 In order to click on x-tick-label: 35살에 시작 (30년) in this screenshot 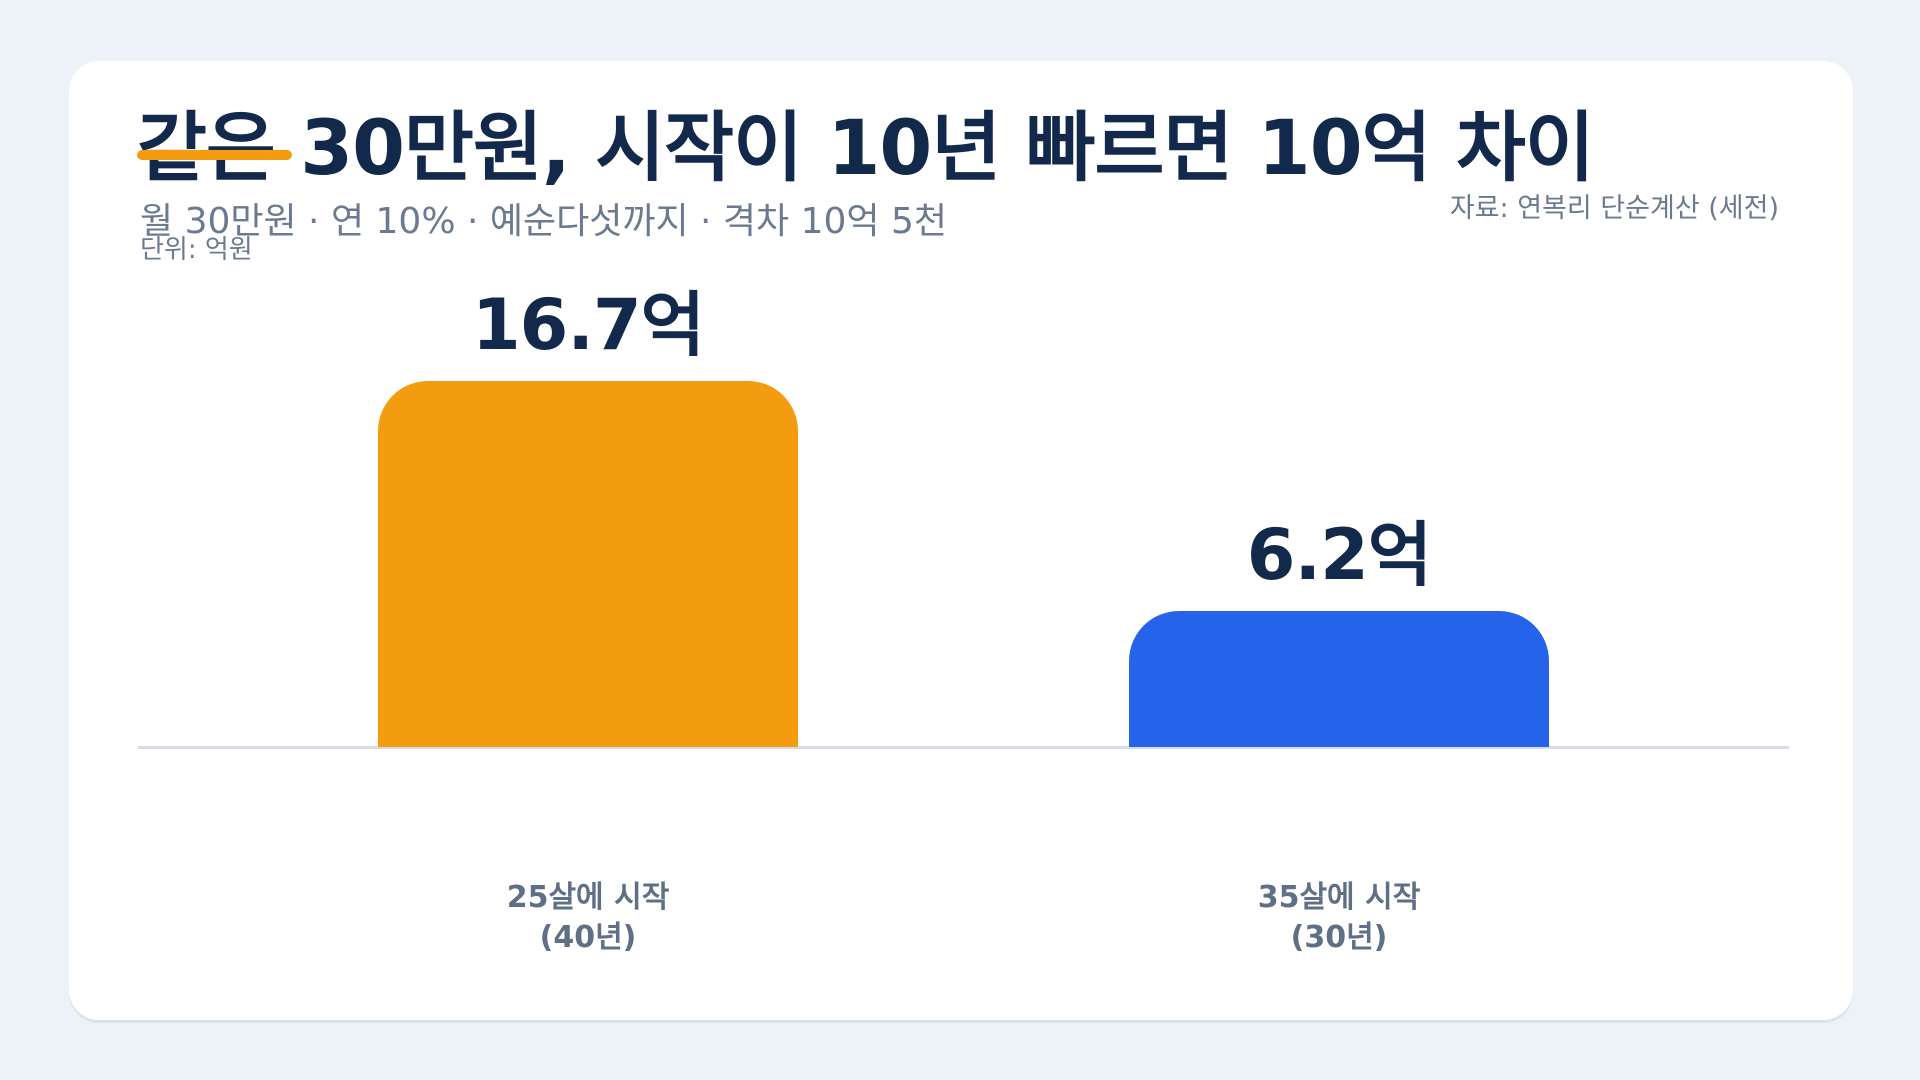, I will do `click(1339, 917)`.